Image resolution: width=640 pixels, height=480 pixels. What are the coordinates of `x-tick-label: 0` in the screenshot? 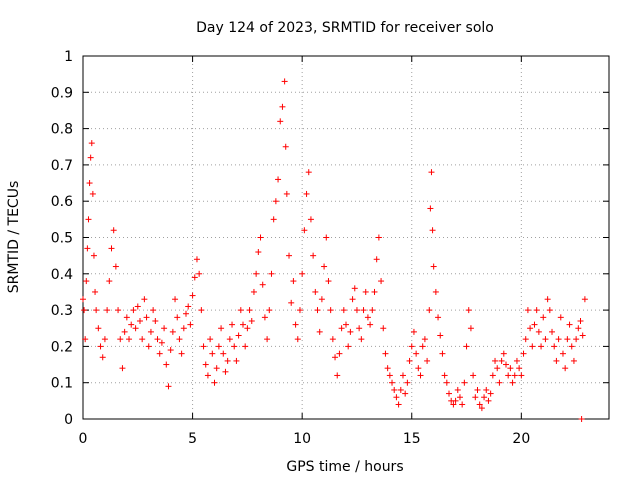 It's located at (83, 439).